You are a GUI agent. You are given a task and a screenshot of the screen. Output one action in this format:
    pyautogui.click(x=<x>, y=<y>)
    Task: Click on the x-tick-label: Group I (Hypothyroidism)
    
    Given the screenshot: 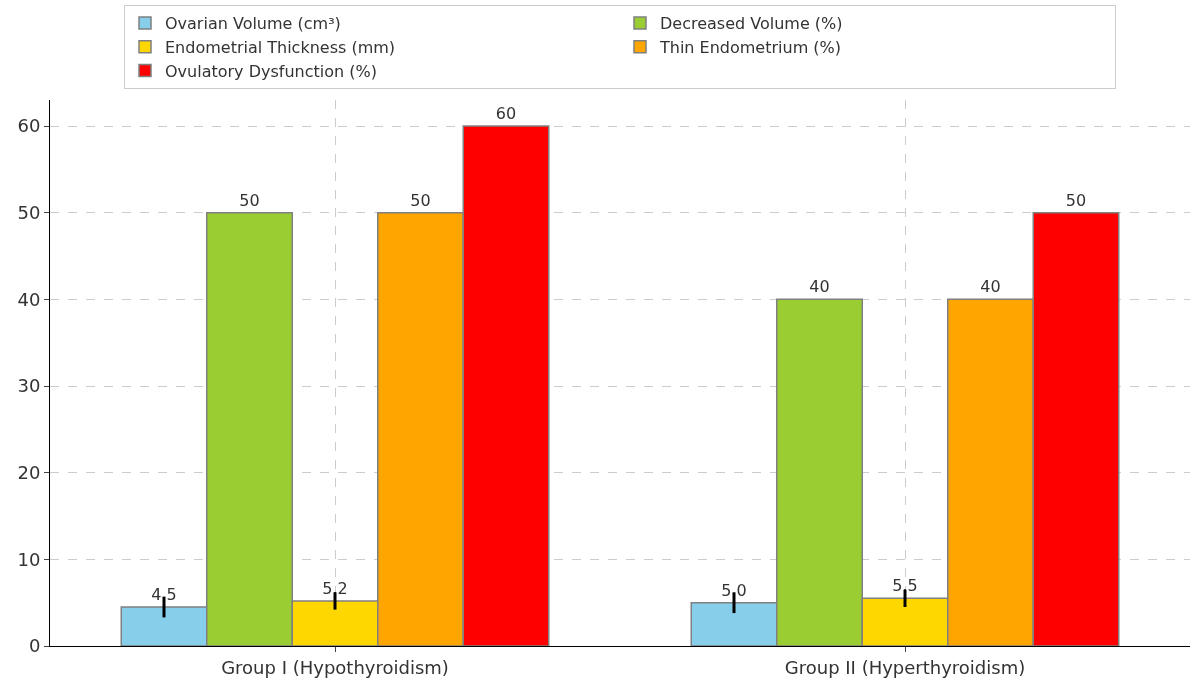 What is the action you would take?
    pyautogui.click(x=335, y=667)
    